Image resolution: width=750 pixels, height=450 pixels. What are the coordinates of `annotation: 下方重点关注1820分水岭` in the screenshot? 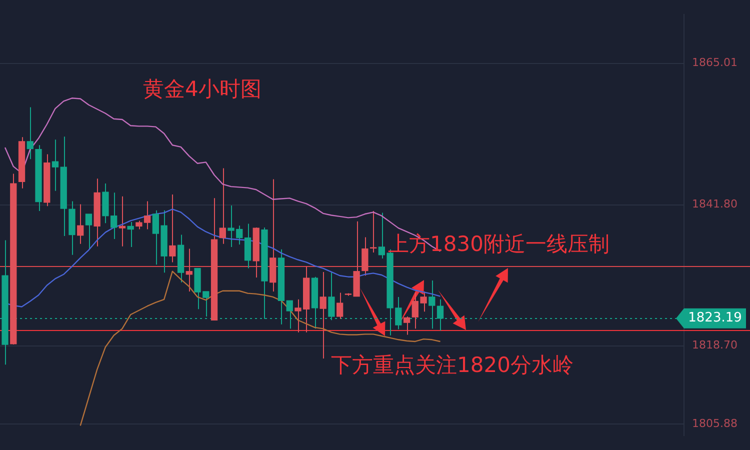 It's located at (452, 365).